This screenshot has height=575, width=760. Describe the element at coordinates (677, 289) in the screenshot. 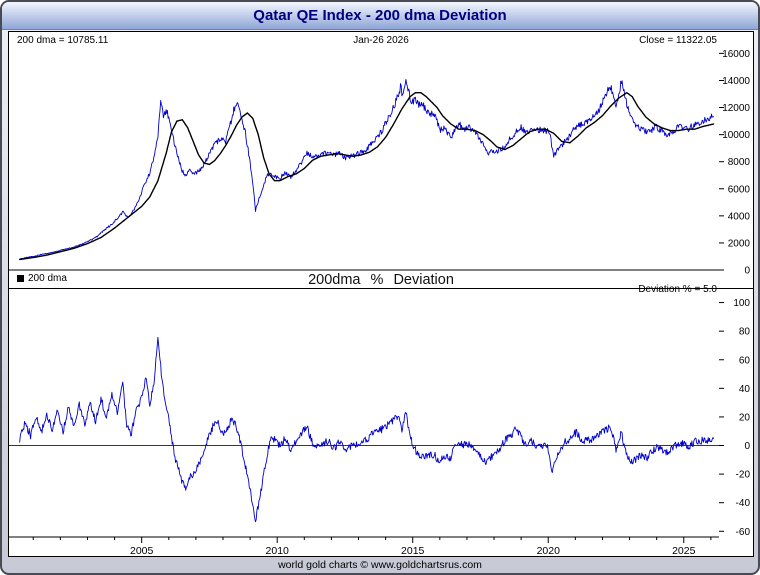

I see `deviation-value-label: Deviation % = 5.0` at that location.